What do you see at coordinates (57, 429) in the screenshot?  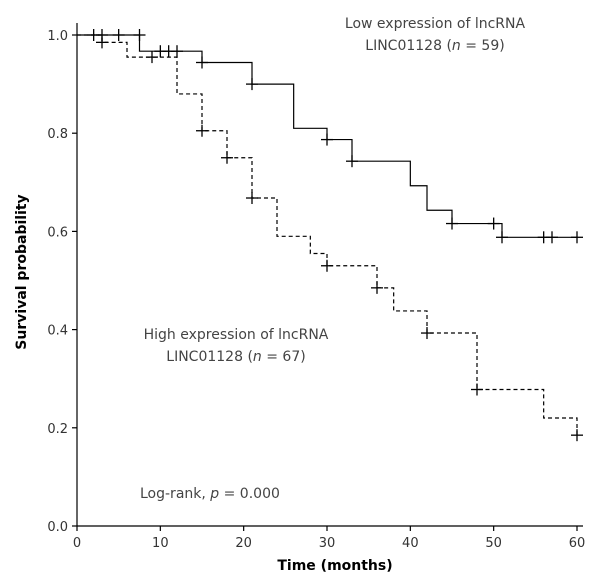 I see `y-tick-label: 0.2` at bounding box center [57, 429].